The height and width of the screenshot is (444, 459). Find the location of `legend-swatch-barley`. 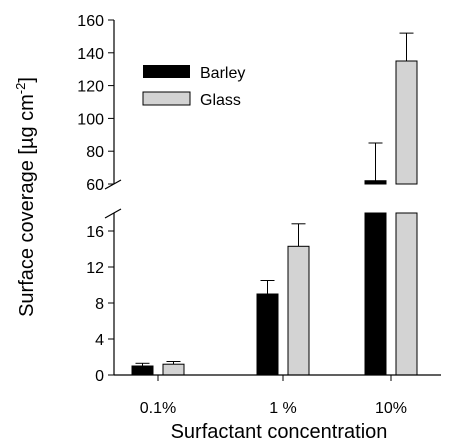

legend-swatch-barley is located at coordinates (166, 71).